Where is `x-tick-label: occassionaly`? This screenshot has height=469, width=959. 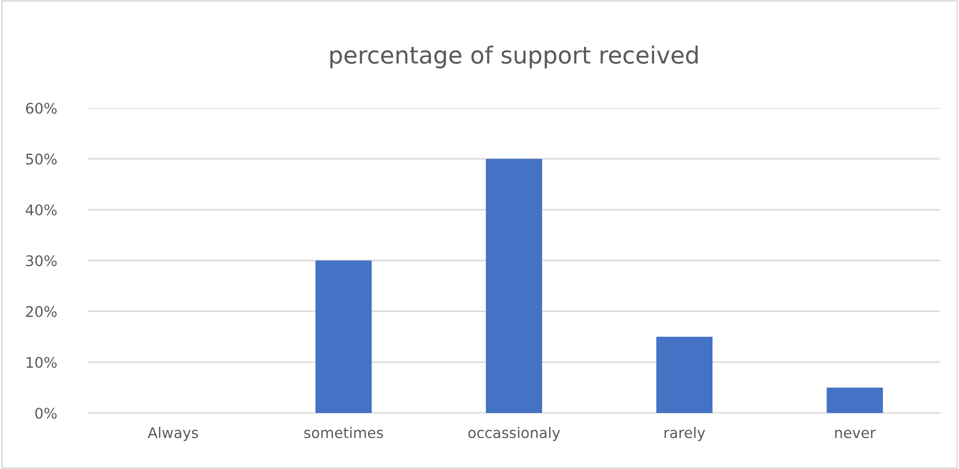
x-tick-label: occassionaly is located at coordinates (514, 434).